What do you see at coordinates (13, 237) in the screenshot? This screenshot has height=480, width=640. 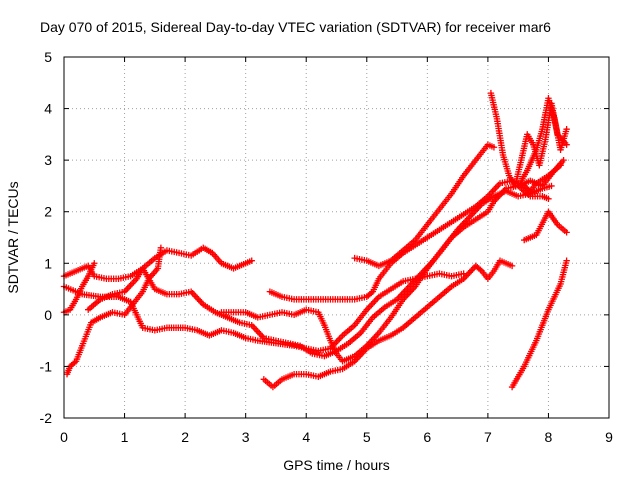 I see `y-axis-label: SDTVAR / TECUs` at bounding box center [13, 237].